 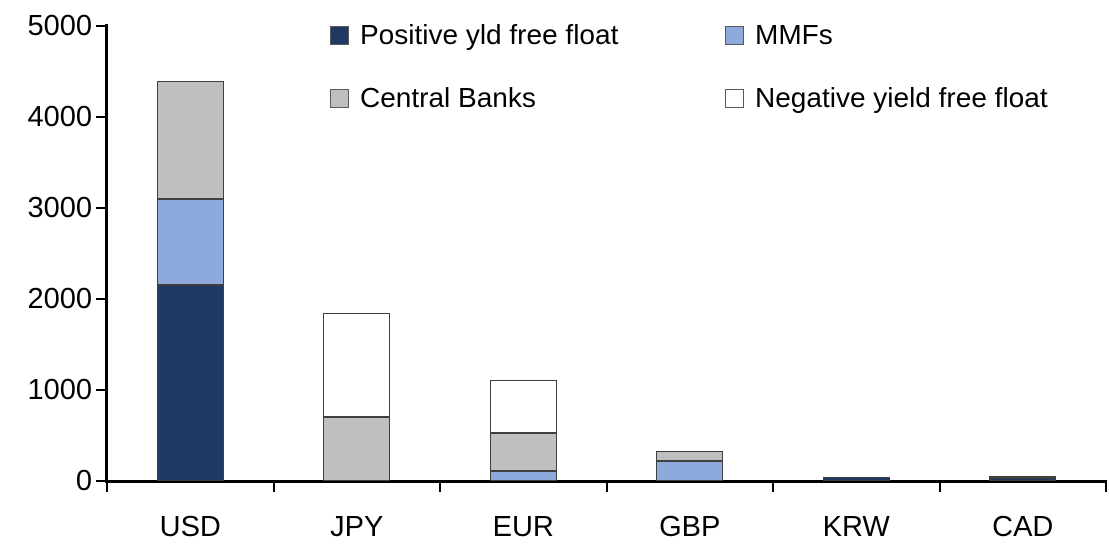 What do you see at coordinates (734, 35) in the screenshot?
I see `legend-swatch-mmfs` at bounding box center [734, 35].